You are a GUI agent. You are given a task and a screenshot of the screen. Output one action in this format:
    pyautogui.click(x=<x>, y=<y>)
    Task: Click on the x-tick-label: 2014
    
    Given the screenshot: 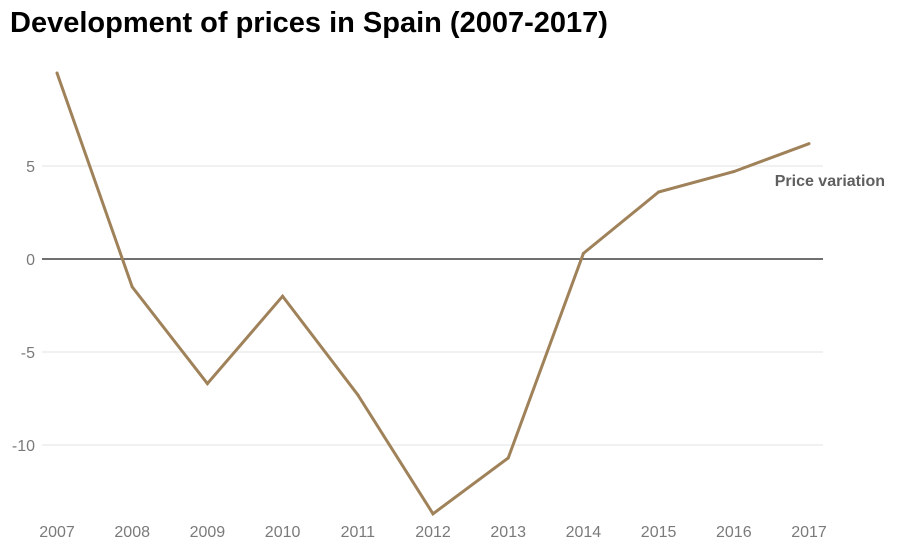 What is the action you would take?
    pyautogui.click(x=584, y=532)
    